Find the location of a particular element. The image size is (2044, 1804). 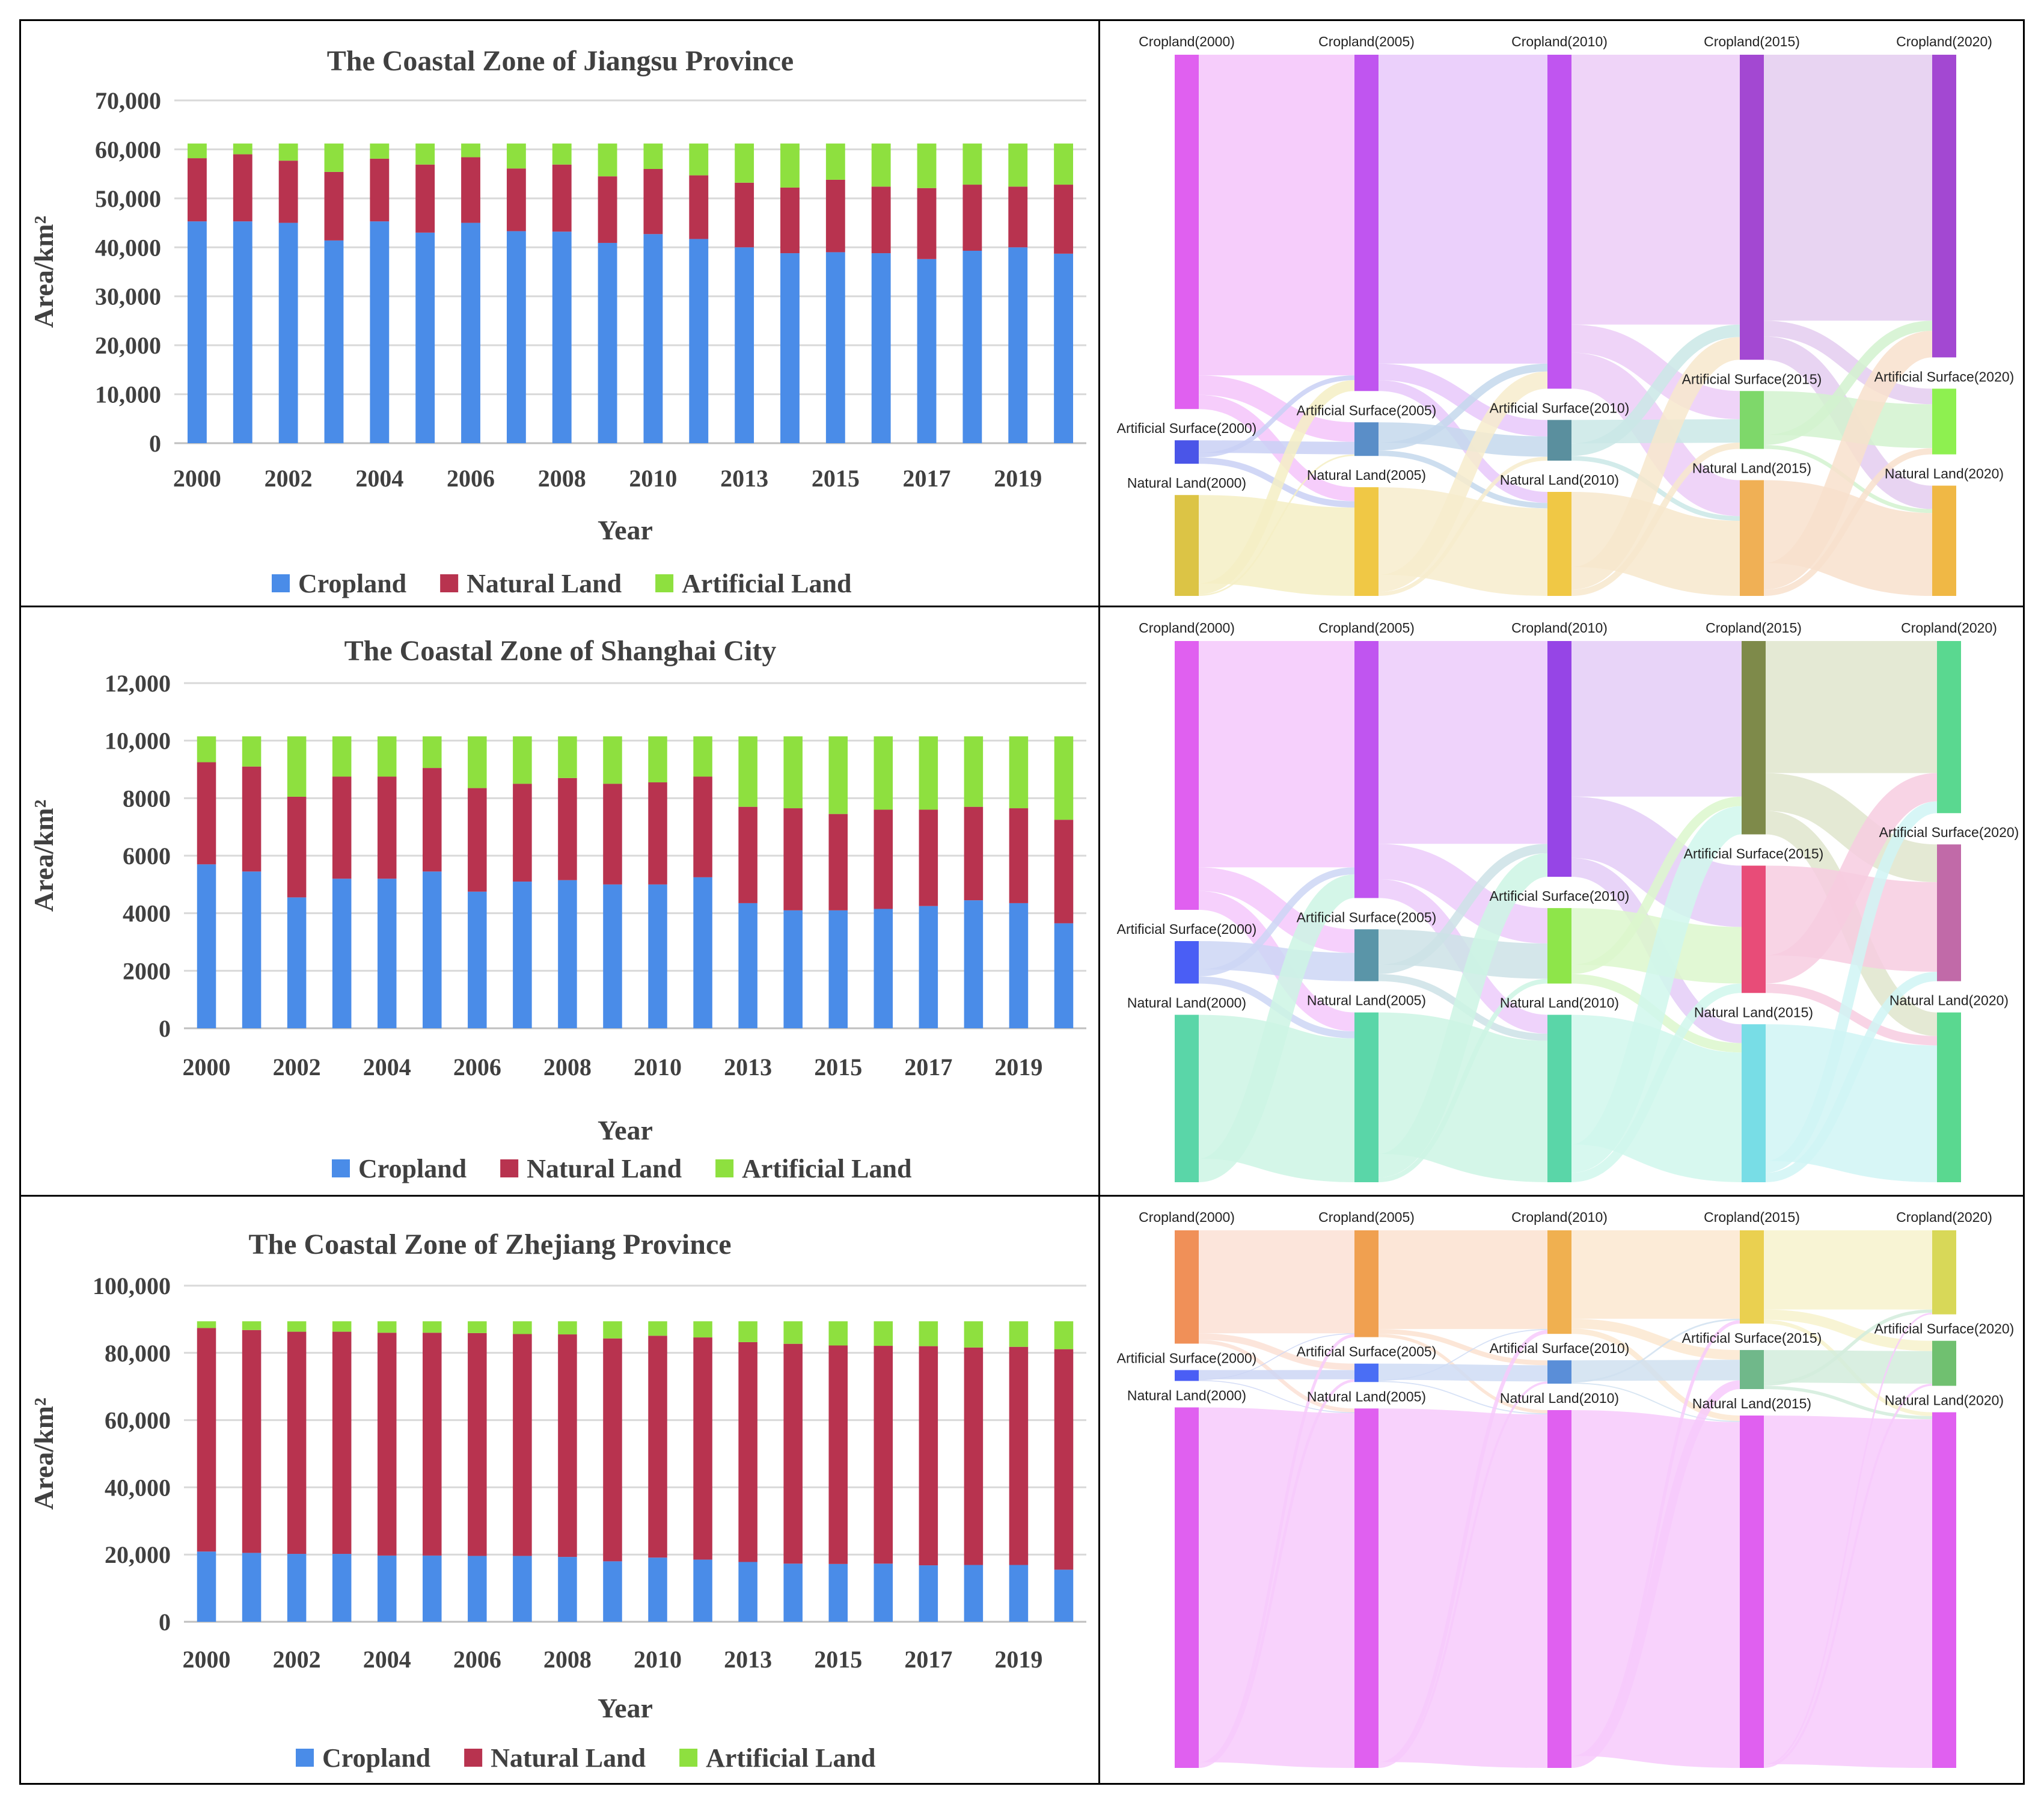

chart-title: The Coastal Zone of Shanghai City is located at coordinates (560, 651).